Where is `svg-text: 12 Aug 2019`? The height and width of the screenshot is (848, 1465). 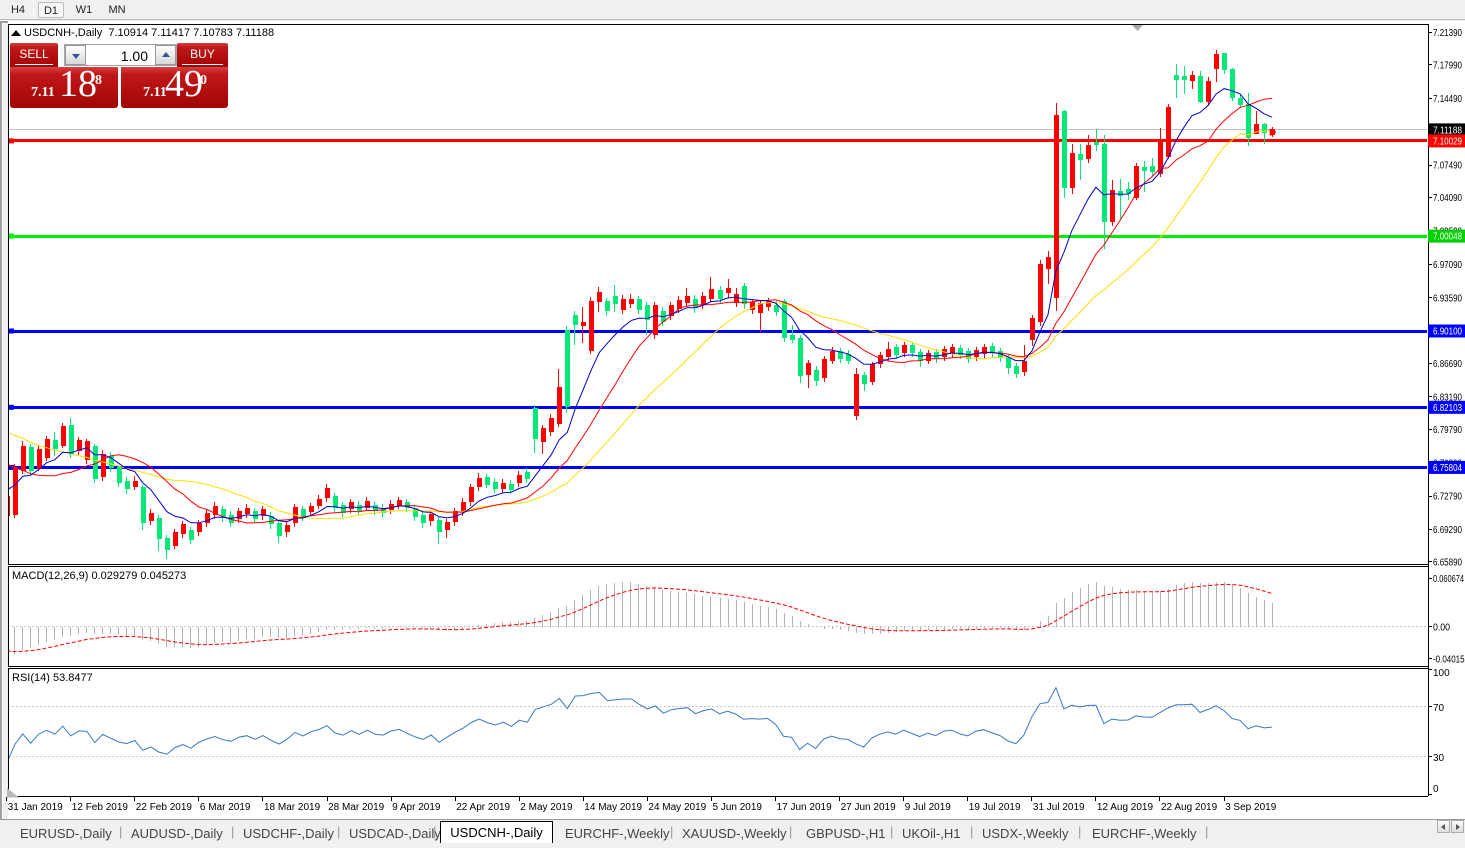 svg-text: 12 Aug 2019 is located at coordinates (1125, 807).